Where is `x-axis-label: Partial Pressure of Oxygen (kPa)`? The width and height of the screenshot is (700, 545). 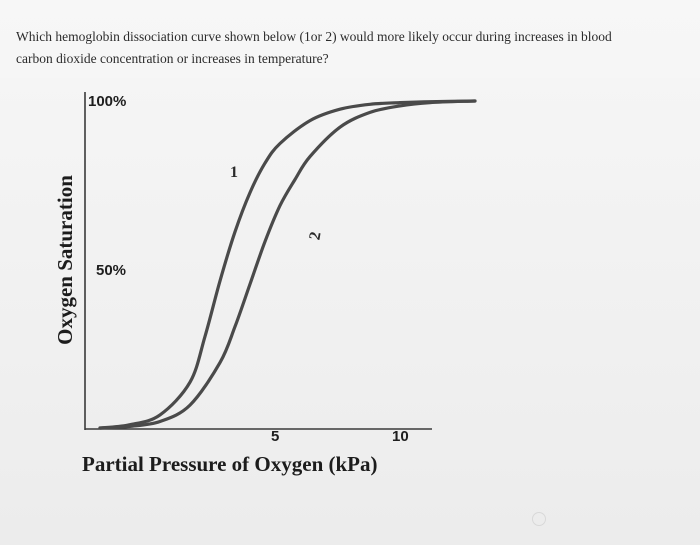
x-axis-label: Partial Pressure of Oxygen (kPa) is located at coordinates (230, 464).